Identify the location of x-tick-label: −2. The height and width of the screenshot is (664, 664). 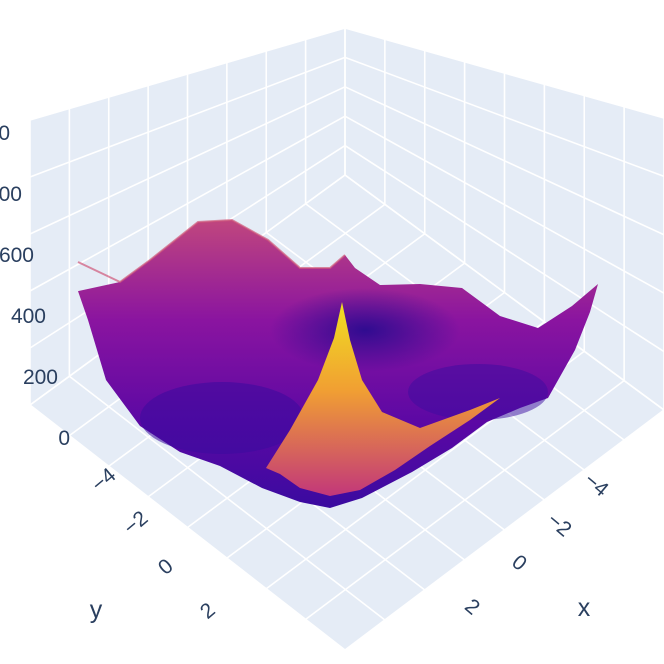
(559, 525).